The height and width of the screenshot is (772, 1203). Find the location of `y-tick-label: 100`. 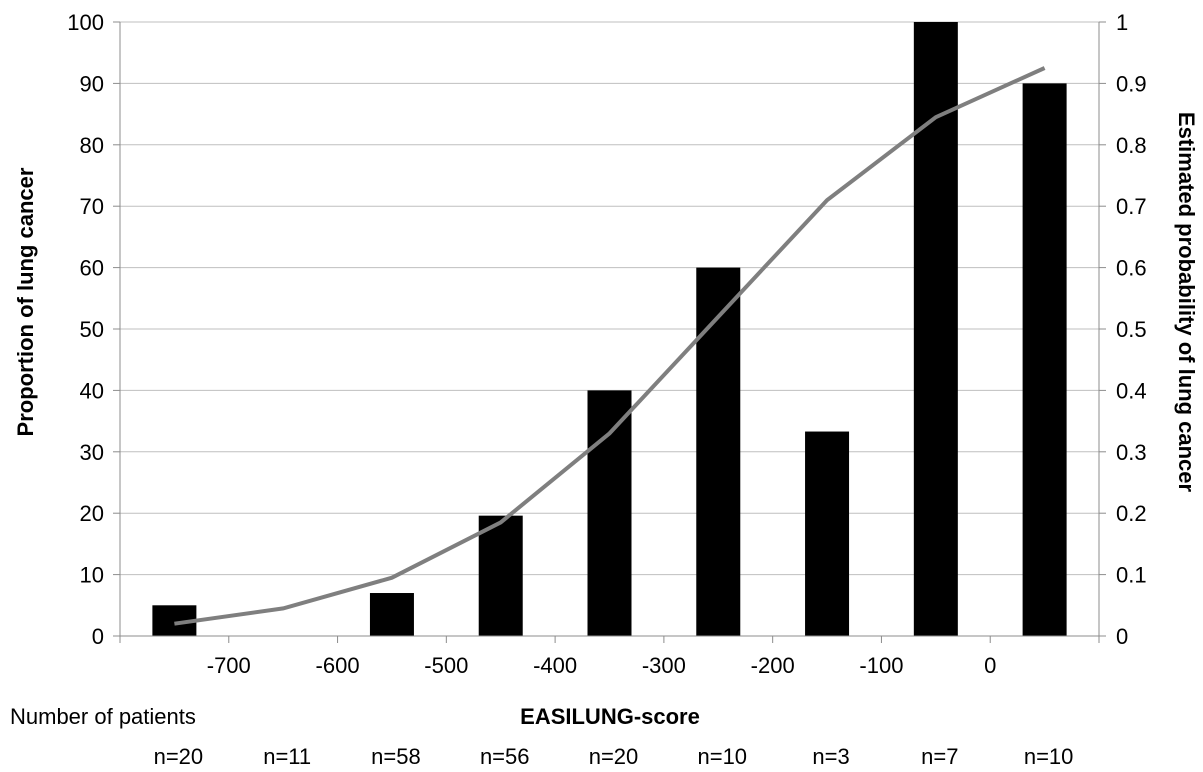

y-tick-label: 100 is located at coordinates (85, 22).